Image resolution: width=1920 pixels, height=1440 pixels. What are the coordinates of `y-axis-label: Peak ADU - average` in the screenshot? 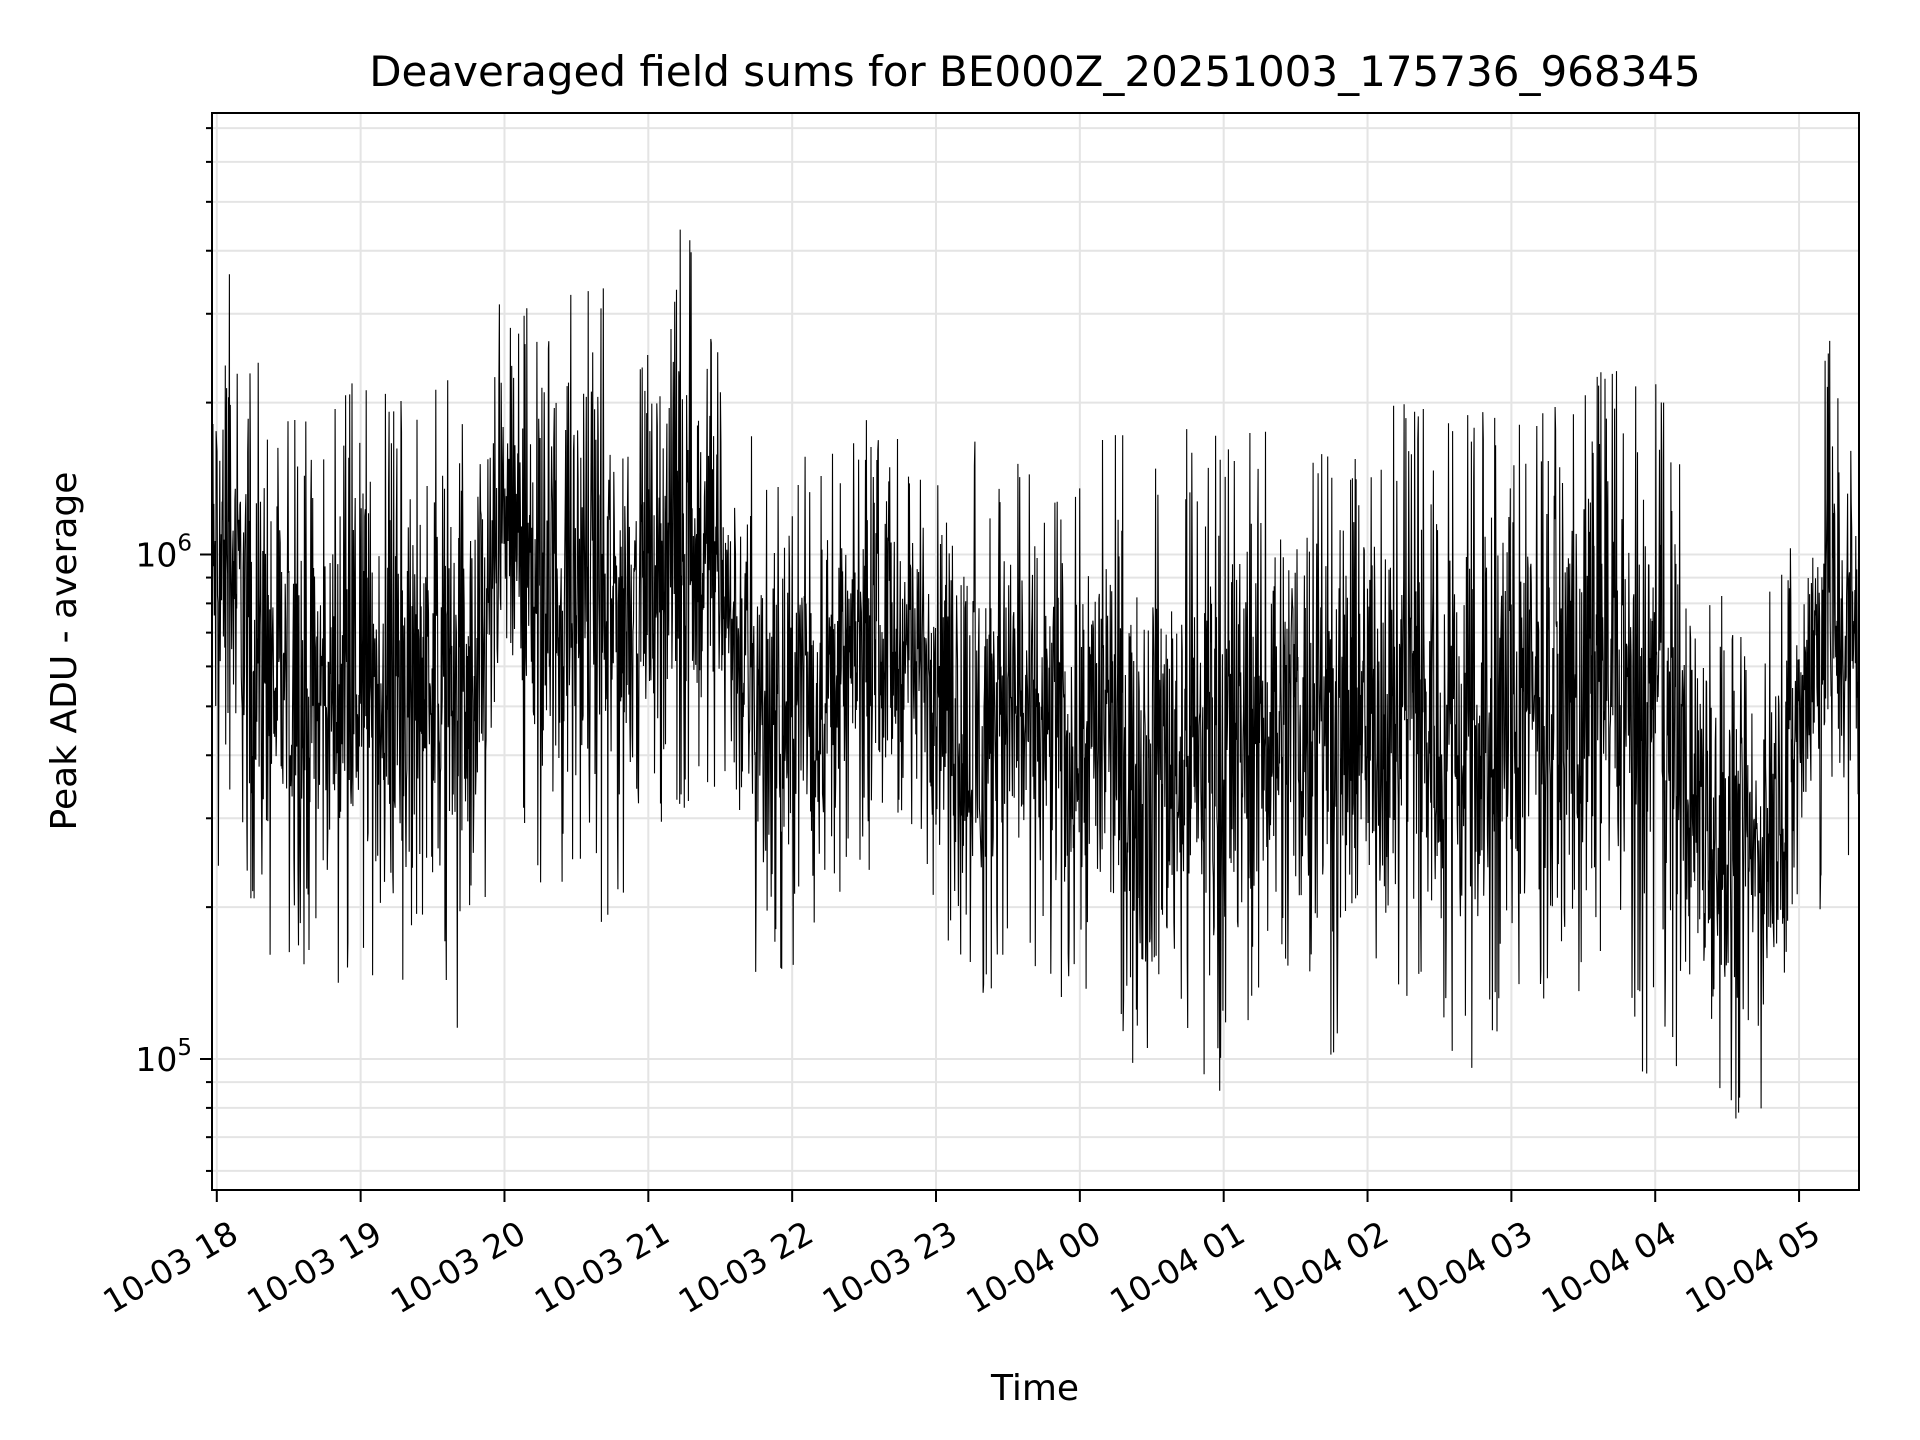 It's located at (64, 651).